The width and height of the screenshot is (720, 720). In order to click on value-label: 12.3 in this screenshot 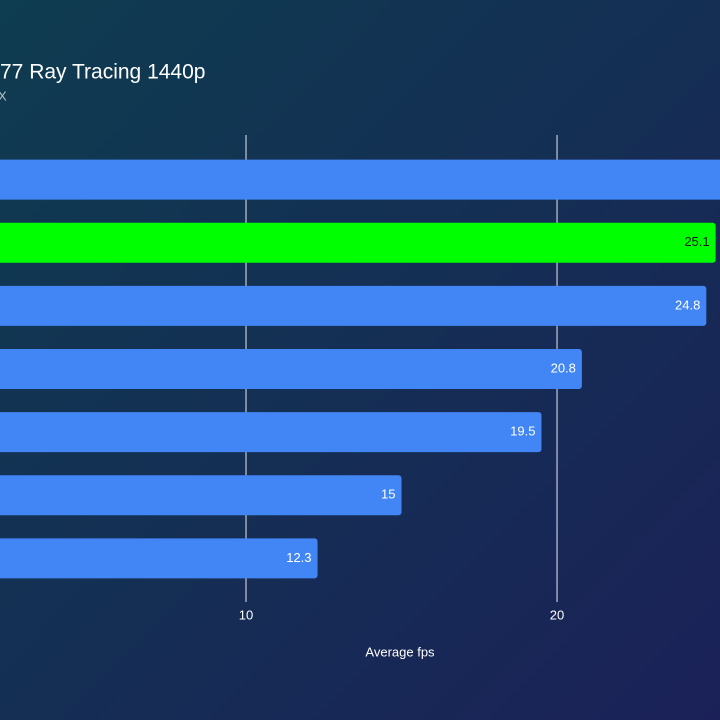, I will do `click(298, 557)`.